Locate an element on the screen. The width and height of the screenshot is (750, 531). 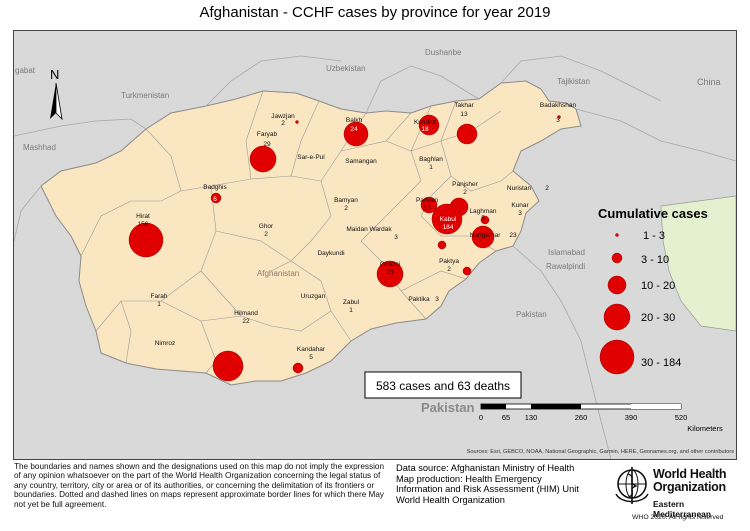
prov-farah: Farah is located at coordinates (159, 296).